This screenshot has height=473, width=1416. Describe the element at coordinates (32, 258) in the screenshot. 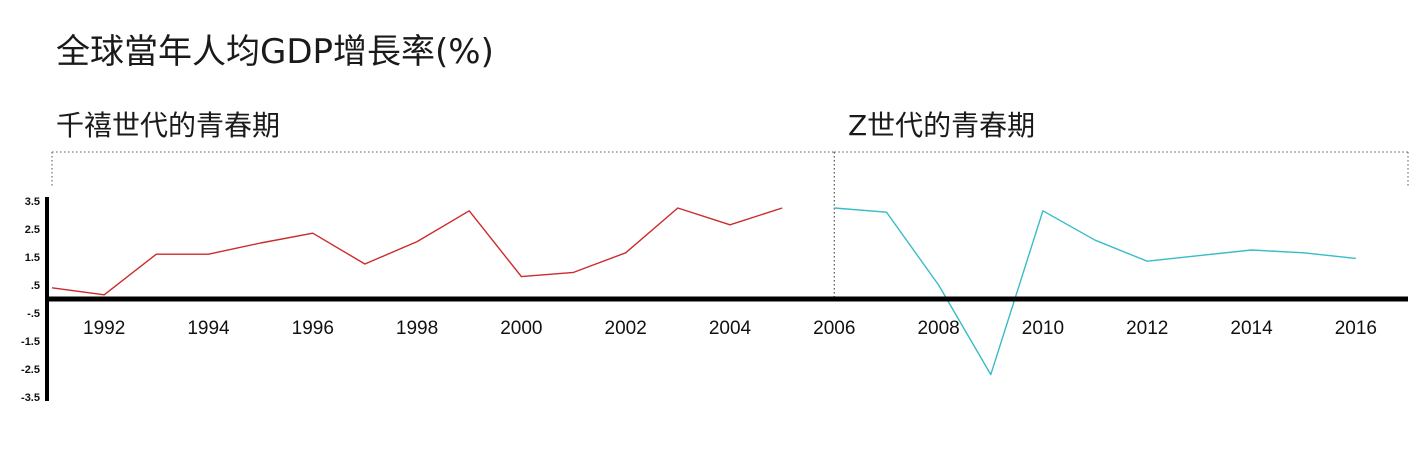

I see `y-tick-label: 1.5` at that location.